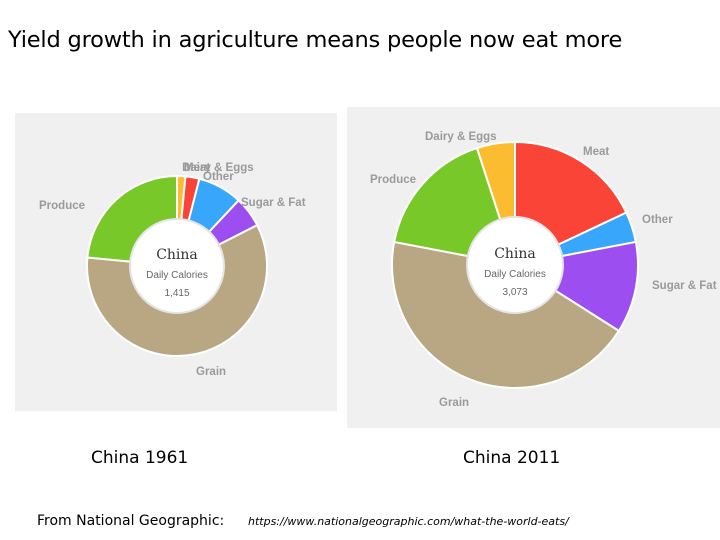  Describe the element at coordinates (176, 293) in the screenshot. I see `center-value: 1,415` at that location.